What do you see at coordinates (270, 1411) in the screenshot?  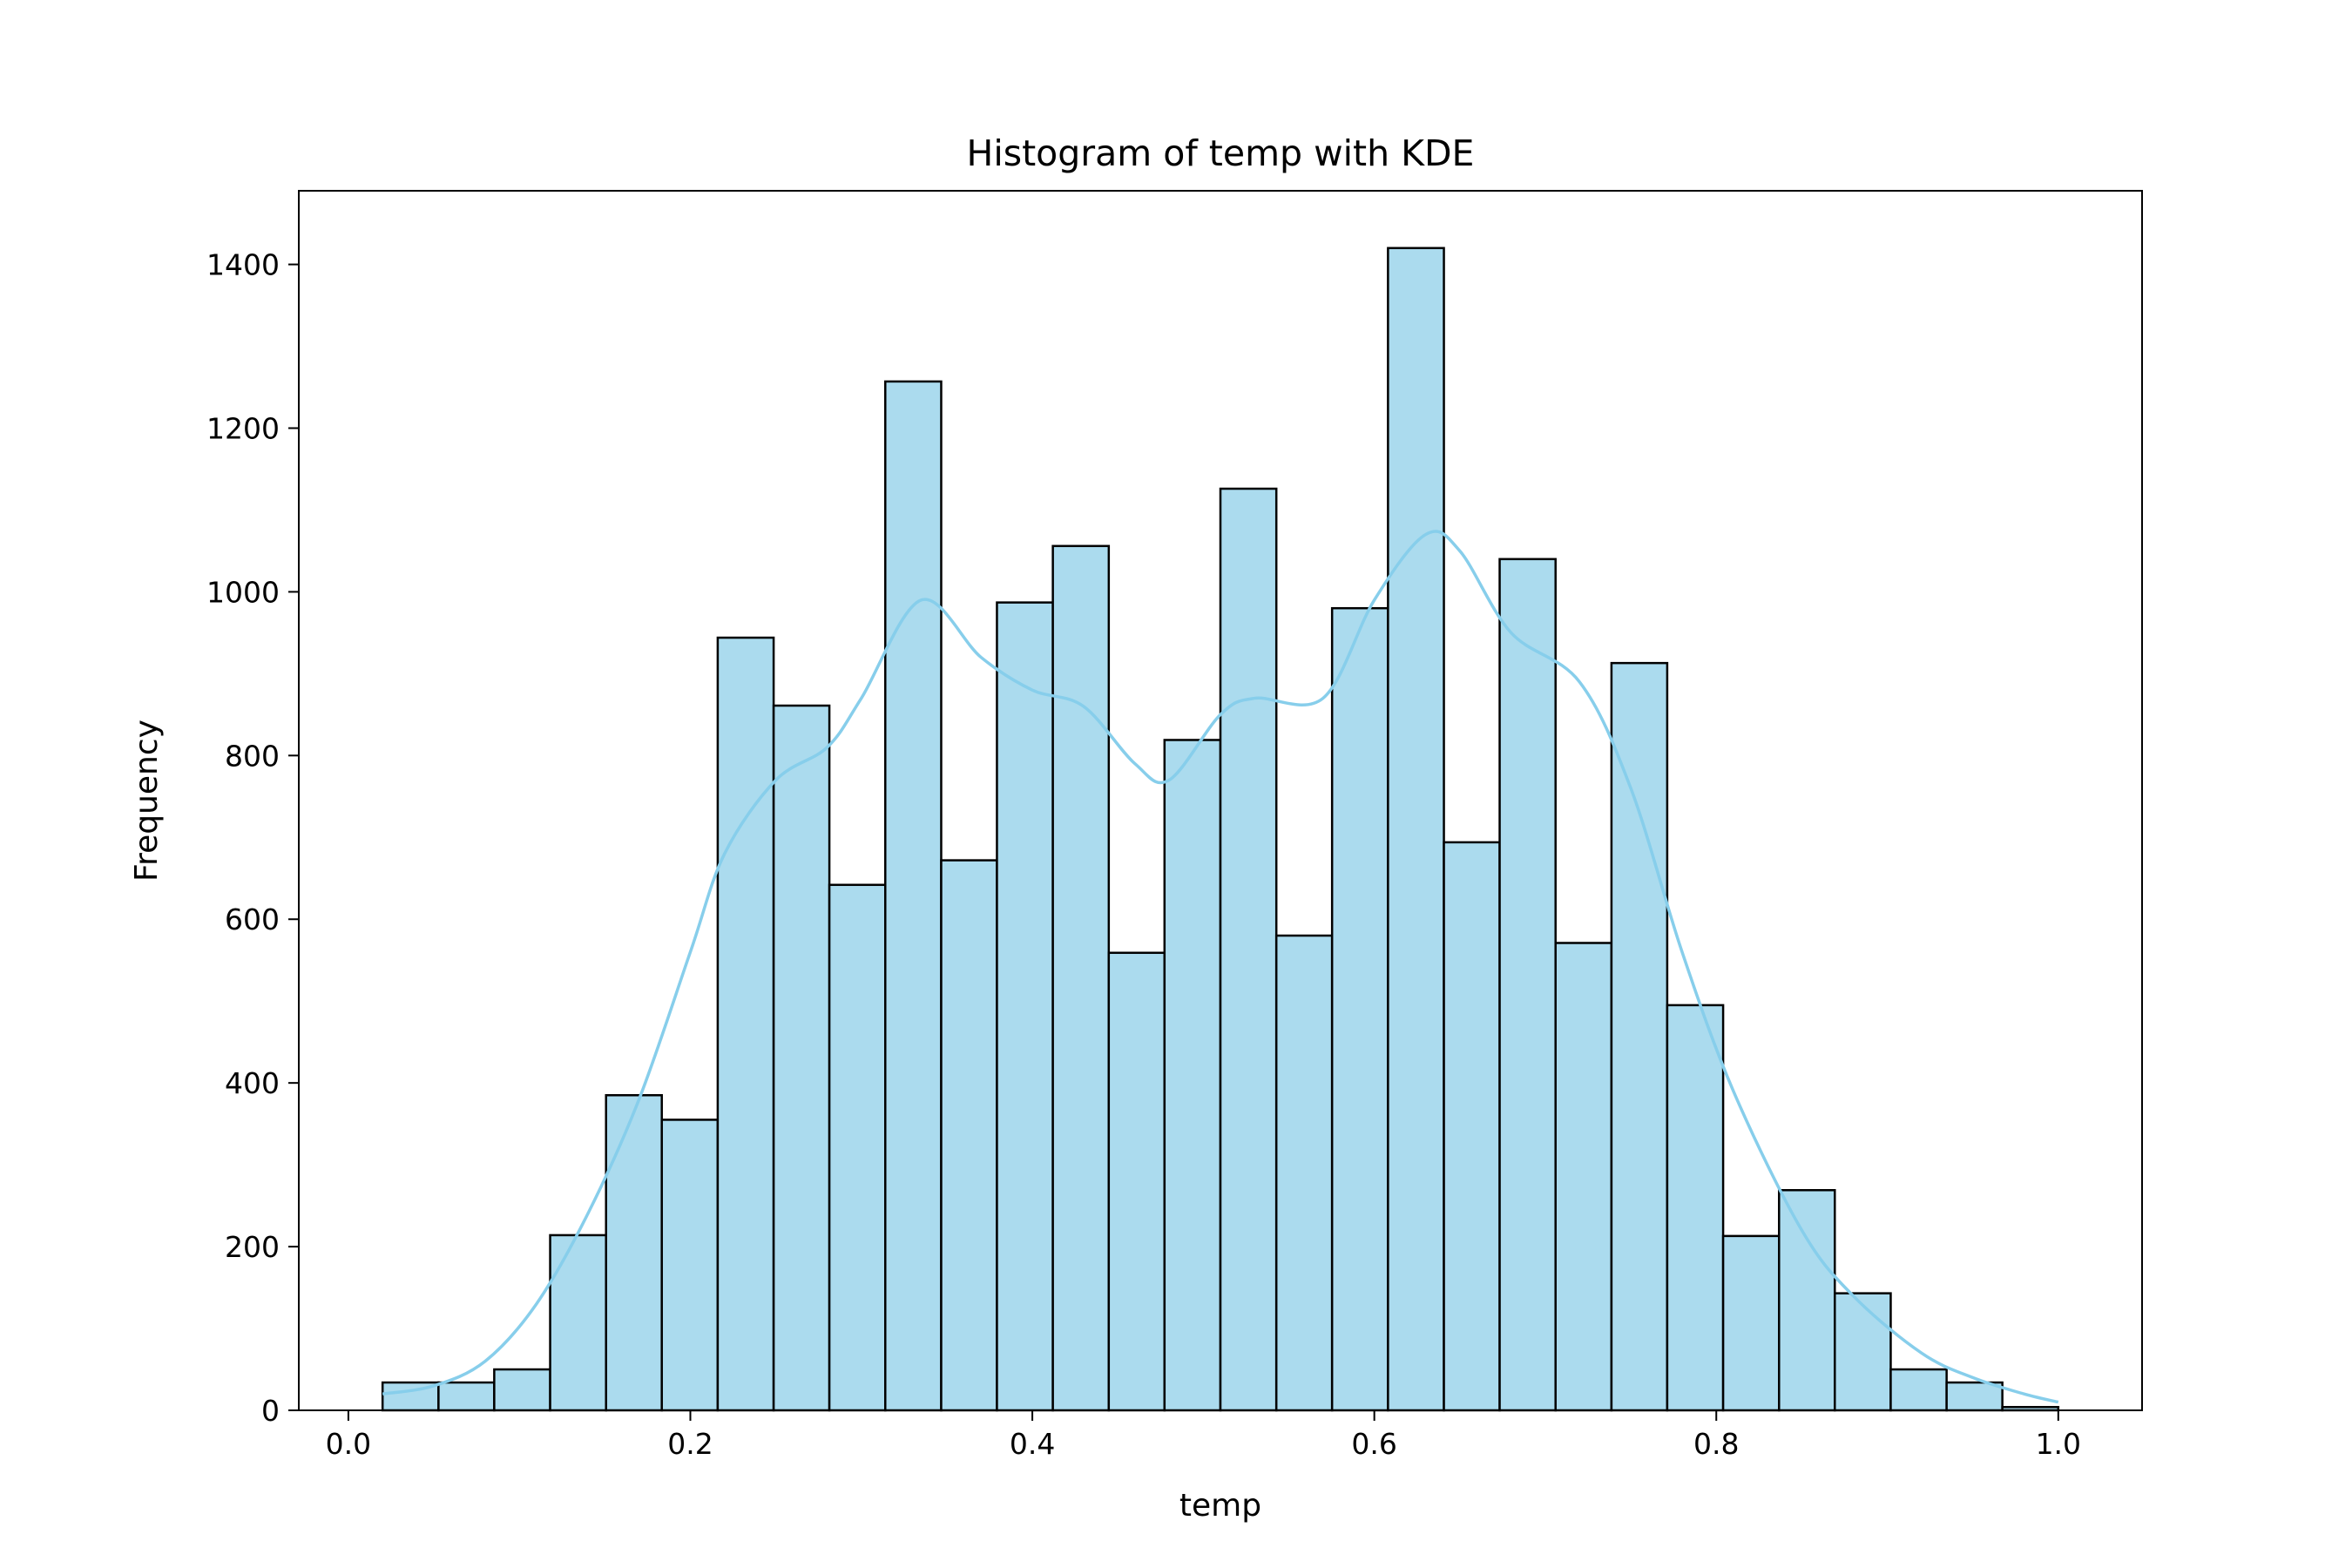 I see `y-tick-label: 0` at bounding box center [270, 1411].